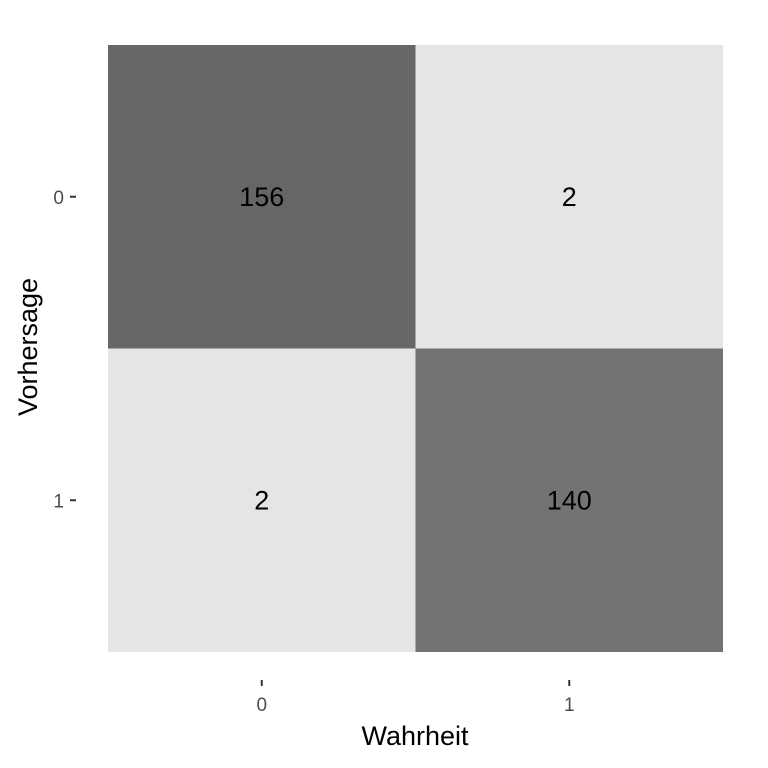  Describe the element at coordinates (415, 736) in the screenshot. I see `x-axis-title: Wahrheit` at that location.